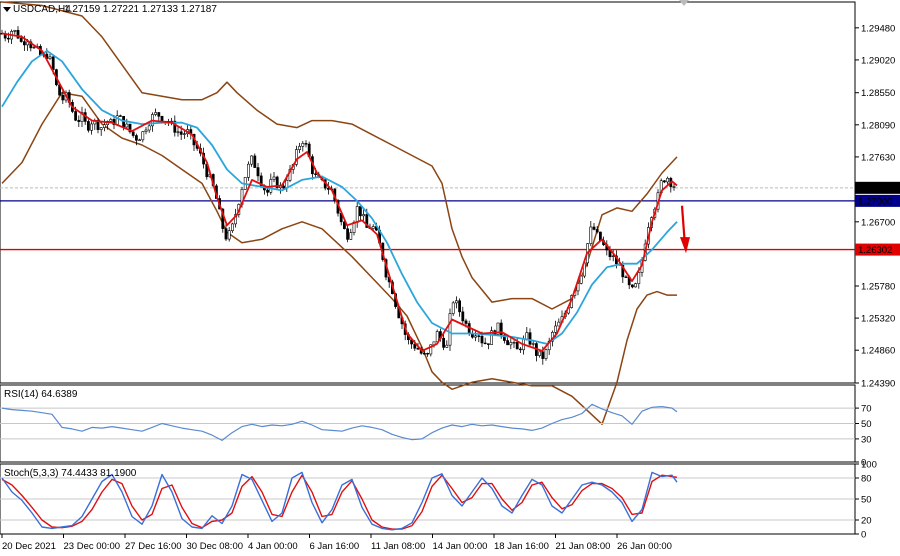 The image size is (900, 556). I want to click on price-tick-label: 1.28090, so click(878, 125).